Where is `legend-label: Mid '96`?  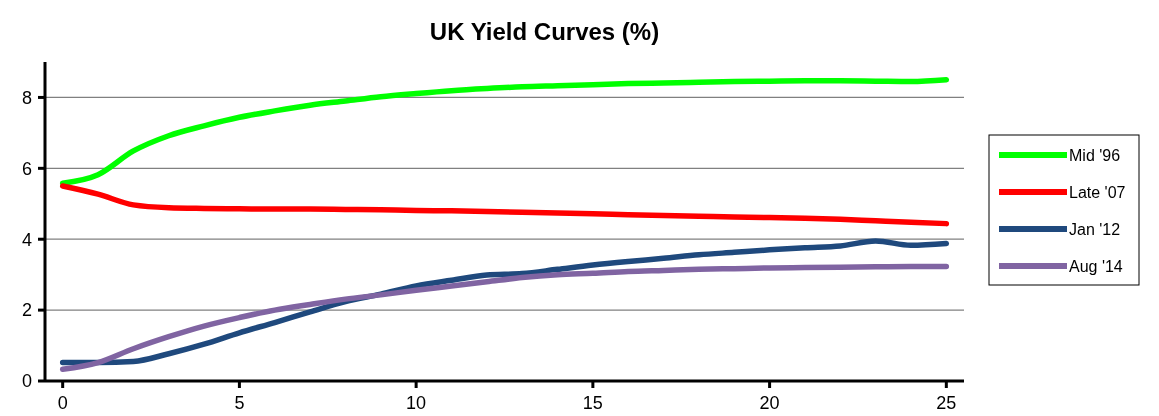 legend-label: Mid '96 is located at coordinates (1095, 155).